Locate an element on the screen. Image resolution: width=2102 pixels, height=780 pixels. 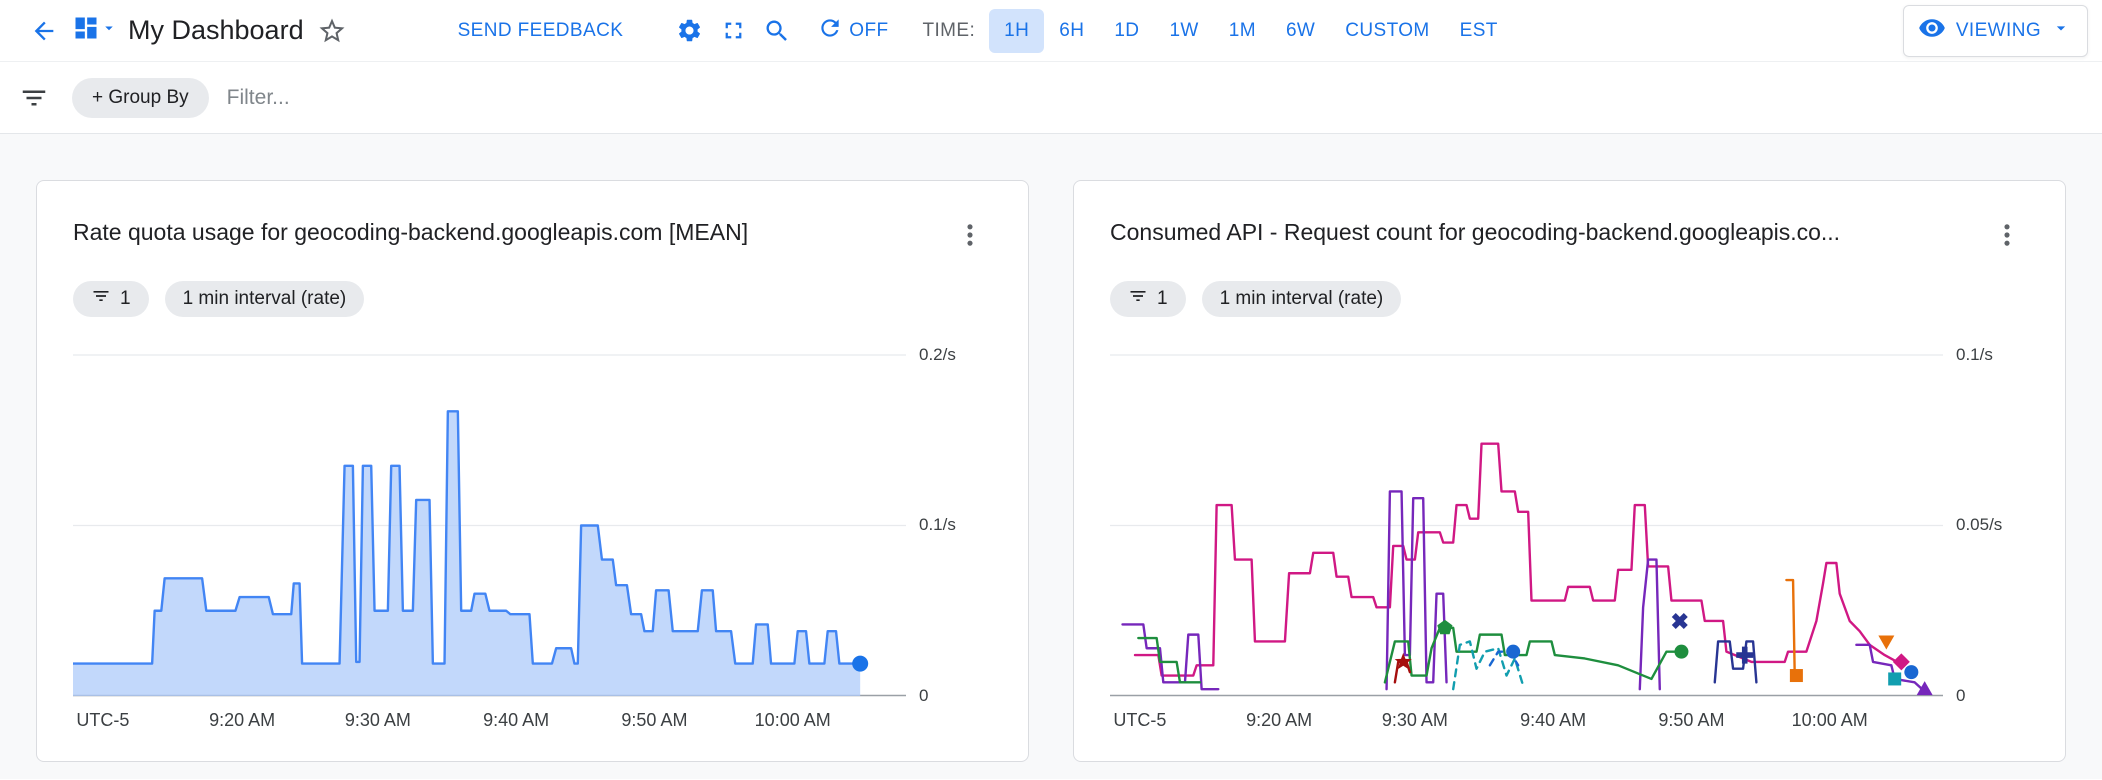
dashboards-menu-button is located at coordinates (95, 31).